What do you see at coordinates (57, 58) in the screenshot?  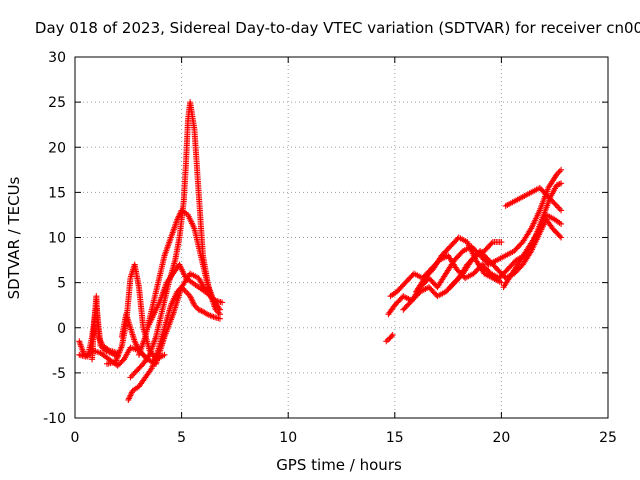 I see `y-tick-label: 30` at bounding box center [57, 58].